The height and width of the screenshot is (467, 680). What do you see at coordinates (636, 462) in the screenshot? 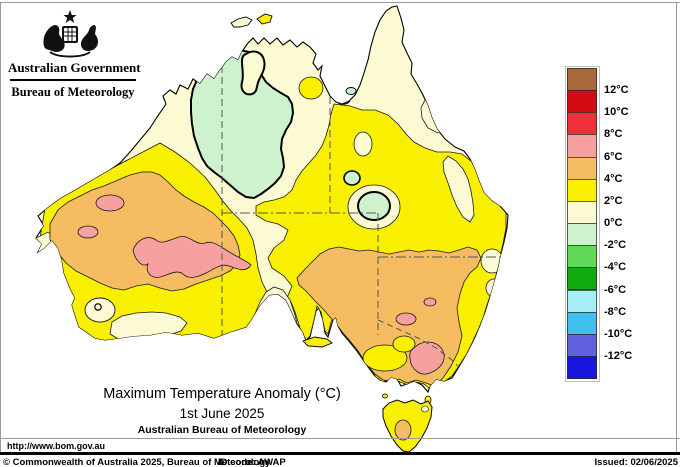
I see `issued-text: Issued: 02/06/2025` at bounding box center [636, 462].